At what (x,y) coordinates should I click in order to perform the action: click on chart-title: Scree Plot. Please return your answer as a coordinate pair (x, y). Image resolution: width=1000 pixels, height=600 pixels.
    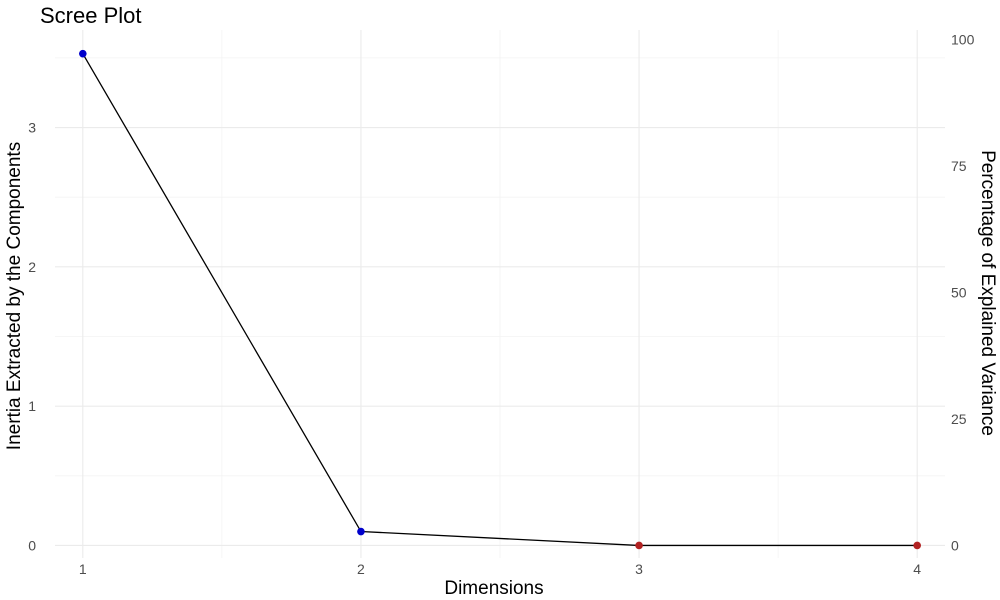
    Looking at the image, I should click on (91, 15).